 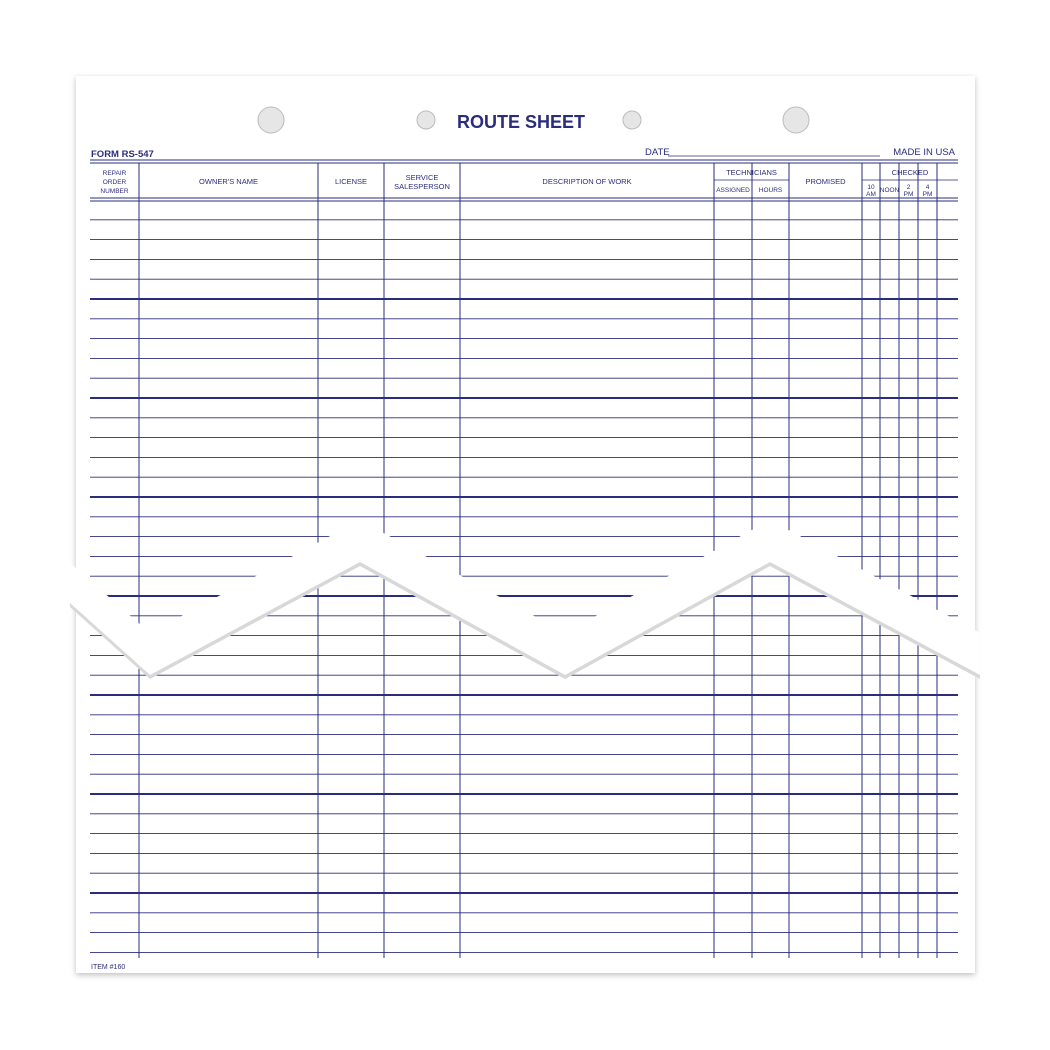 I want to click on form-number: FORM RS-547, so click(x=122, y=154).